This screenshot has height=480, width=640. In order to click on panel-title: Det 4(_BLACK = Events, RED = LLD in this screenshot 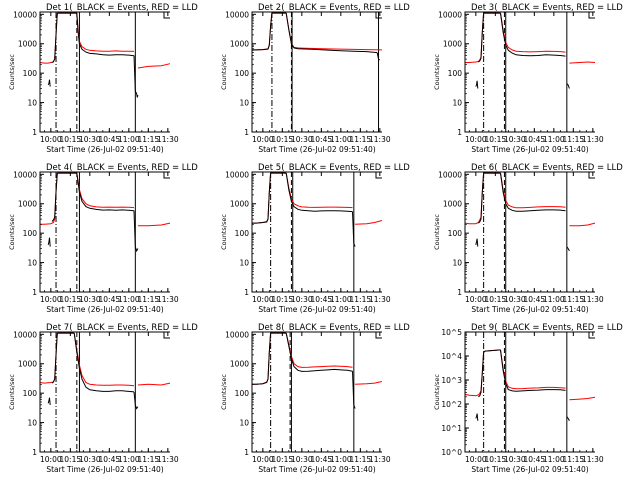, I will do `click(122, 168)`.